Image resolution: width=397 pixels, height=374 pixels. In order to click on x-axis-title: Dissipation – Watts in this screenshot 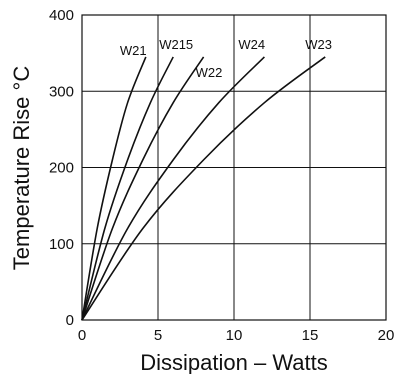, I will do `click(233, 362)`.